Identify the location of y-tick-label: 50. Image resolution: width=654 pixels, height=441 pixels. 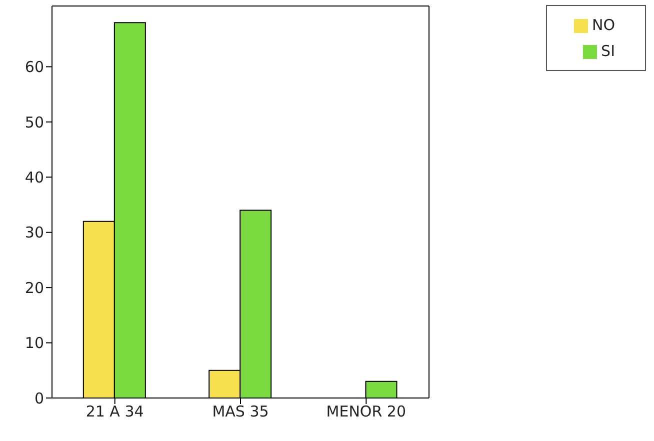
(34, 122).